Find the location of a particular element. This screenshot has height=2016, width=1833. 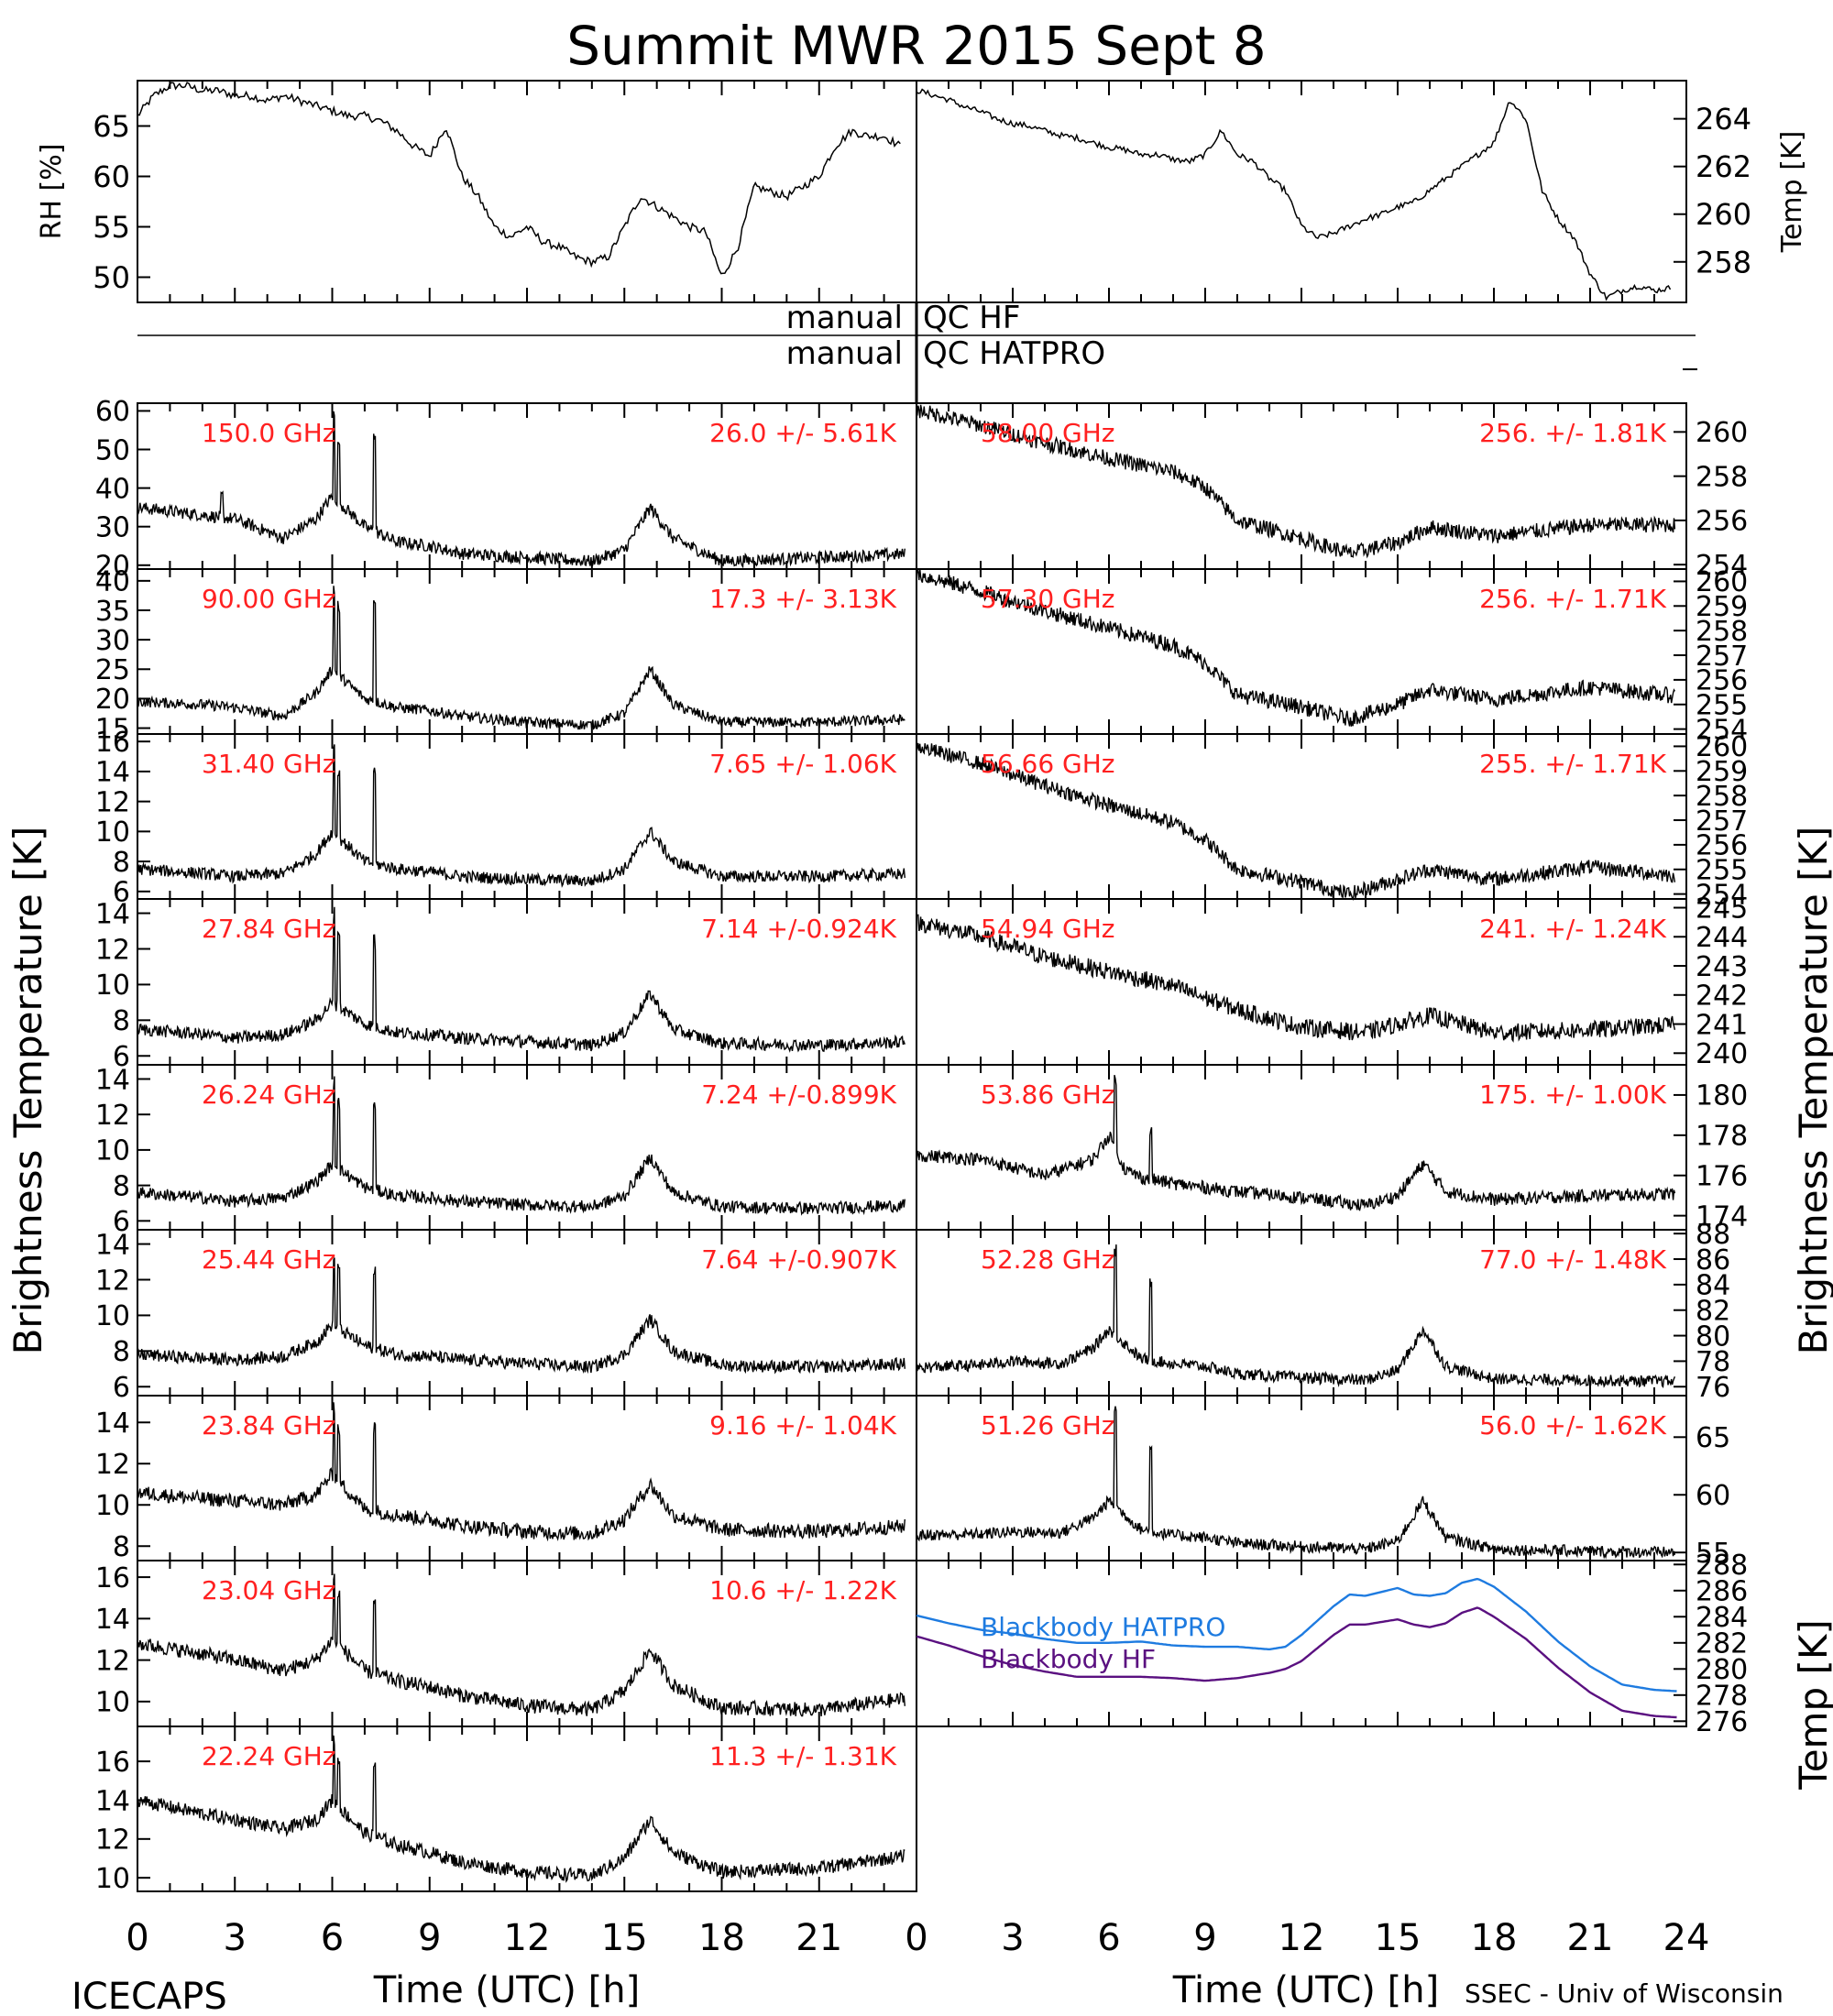

left-panel-2-stats-label: 7.65 +/- 1.06K is located at coordinates (802, 764).